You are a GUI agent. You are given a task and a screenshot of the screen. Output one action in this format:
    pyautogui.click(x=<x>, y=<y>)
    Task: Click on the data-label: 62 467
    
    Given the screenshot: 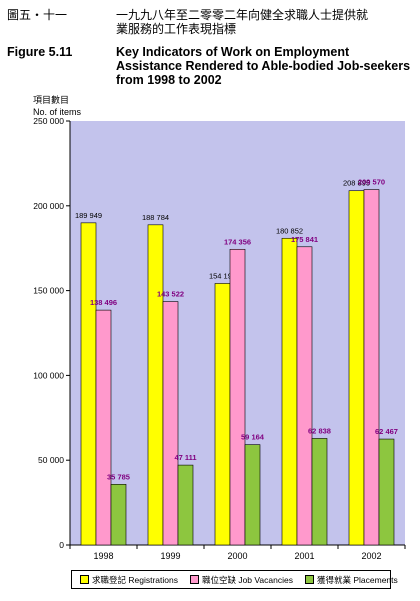 What is the action you would take?
    pyautogui.click(x=386, y=431)
    